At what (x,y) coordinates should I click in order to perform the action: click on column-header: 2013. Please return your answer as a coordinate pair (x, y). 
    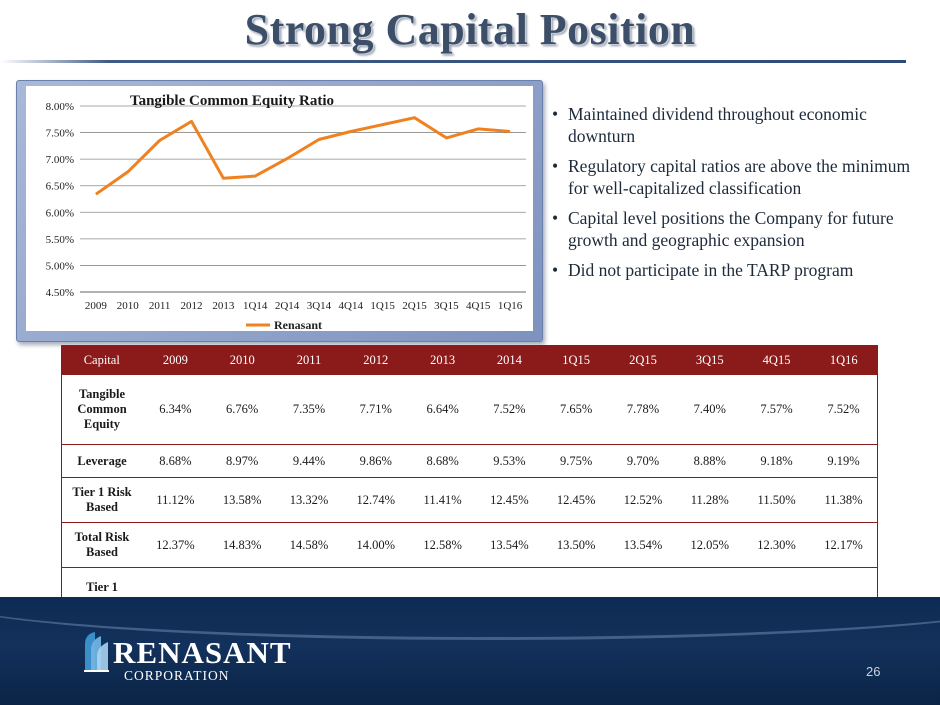
    Looking at the image, I should click on (442, 360).